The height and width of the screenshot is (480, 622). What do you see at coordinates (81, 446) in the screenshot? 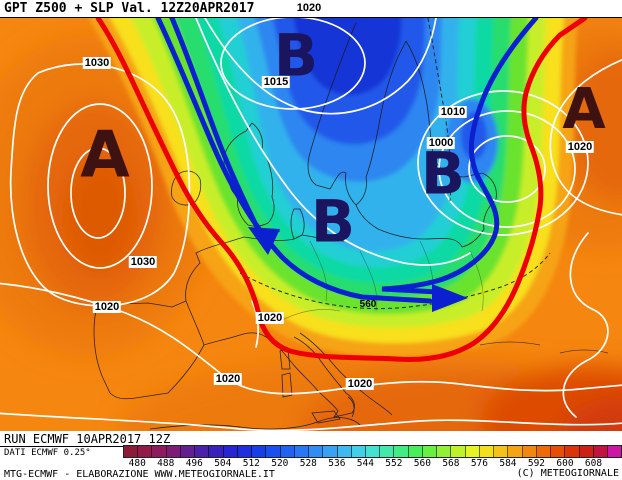
I see `run-underline` at bounding box center [81, 446].